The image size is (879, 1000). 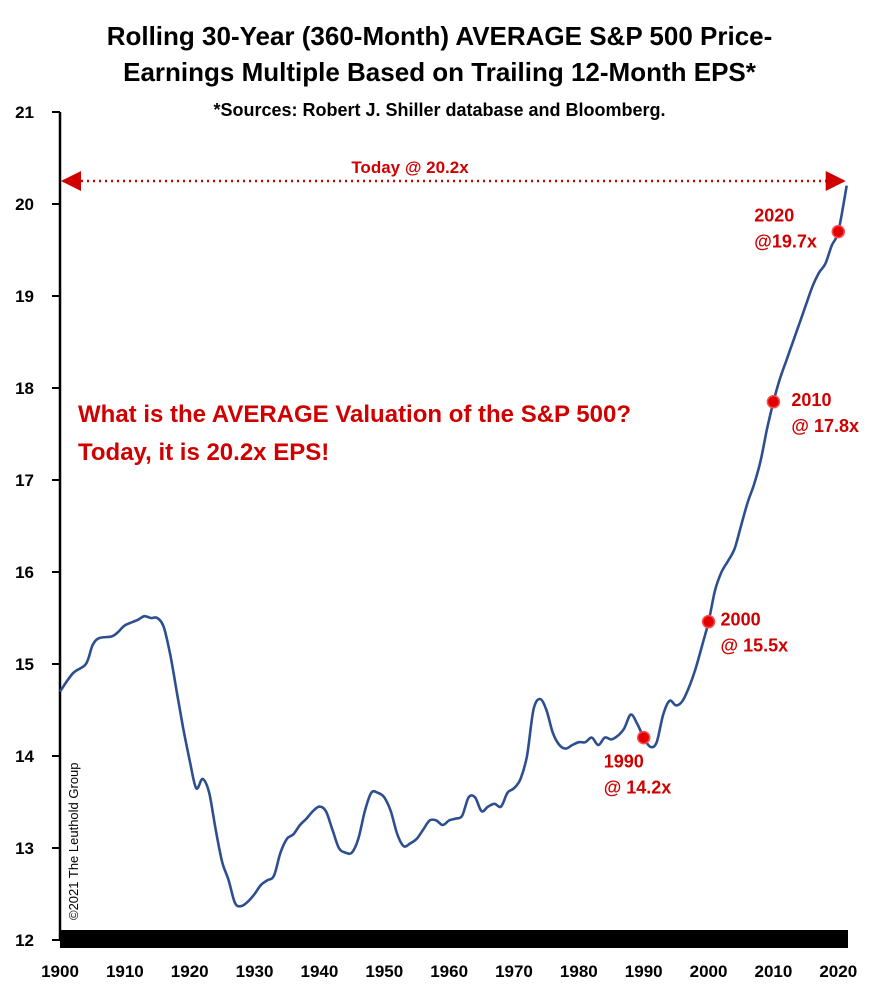 What do you see at coordinates (190, 971) in the screenshot?
I see `x-tick-label: 1920` at bounding box center [190, 971].